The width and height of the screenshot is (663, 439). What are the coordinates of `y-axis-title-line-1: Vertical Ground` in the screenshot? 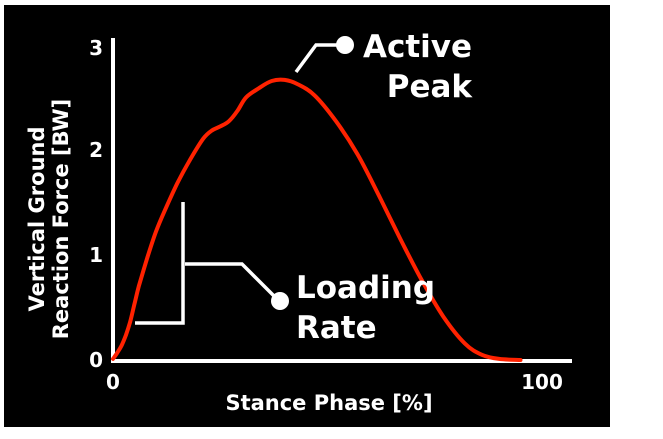 It's located at (37, 218).